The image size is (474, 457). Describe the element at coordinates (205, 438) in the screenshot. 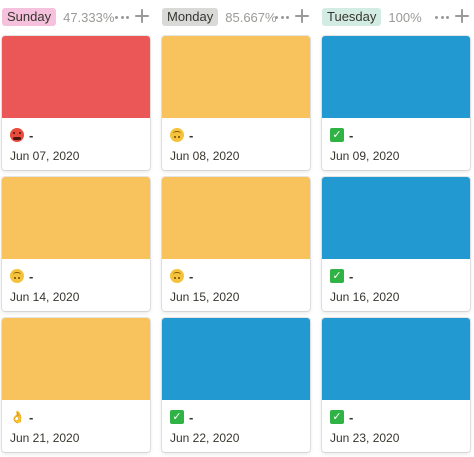

I see `card-date: Jun 22, 2020` at that location.